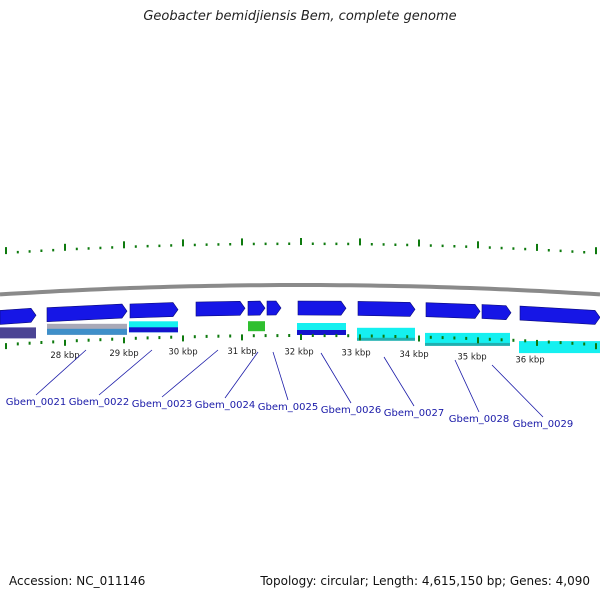 The width and height of the screenshot is (600, 600). I want to click on scale-tick-label: 30 kbp, so click(182, 353).